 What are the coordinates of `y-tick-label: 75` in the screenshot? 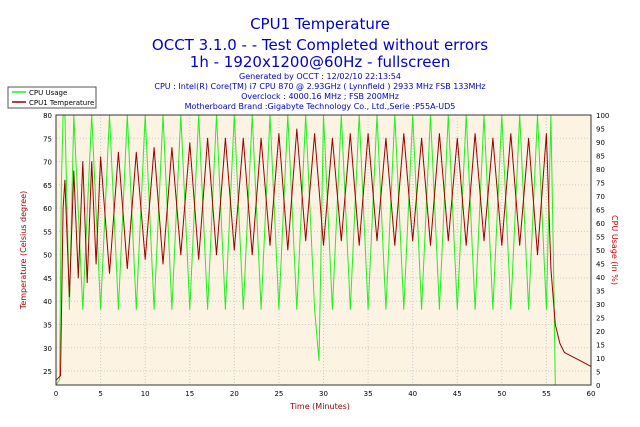 It's located at (47, 139).